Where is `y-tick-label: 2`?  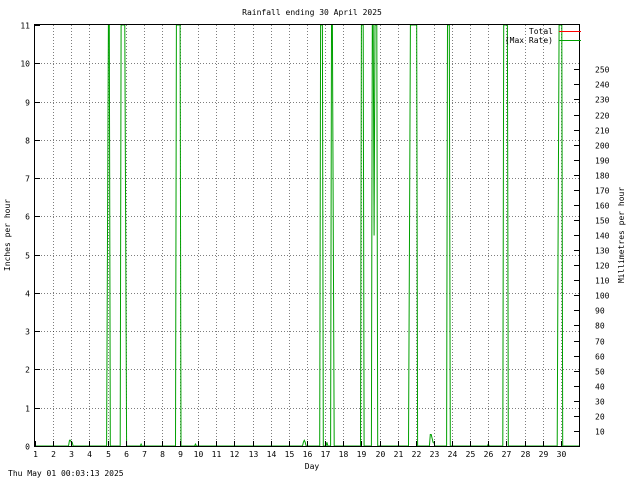
y-tick-label: 2 is located at coordinates (27, 370).